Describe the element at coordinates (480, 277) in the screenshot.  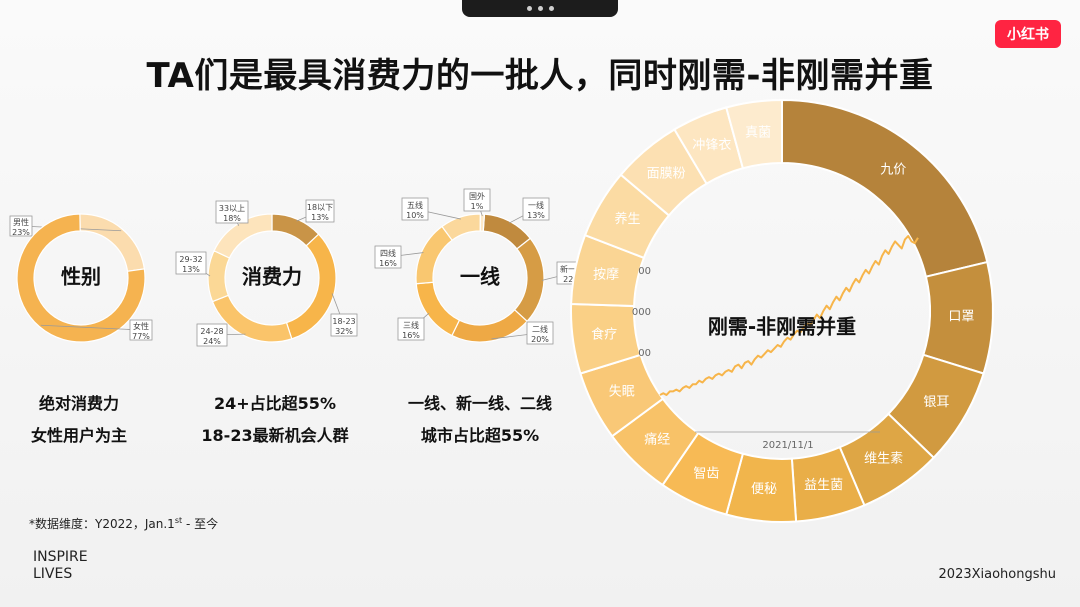
I see `donut3-center-label: 一线` at that location.